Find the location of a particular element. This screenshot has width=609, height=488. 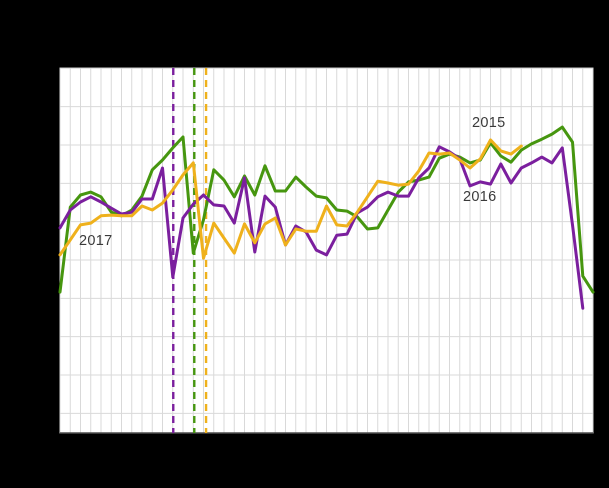

series-label-2017: 2017 is located at coordinates (96, 241).